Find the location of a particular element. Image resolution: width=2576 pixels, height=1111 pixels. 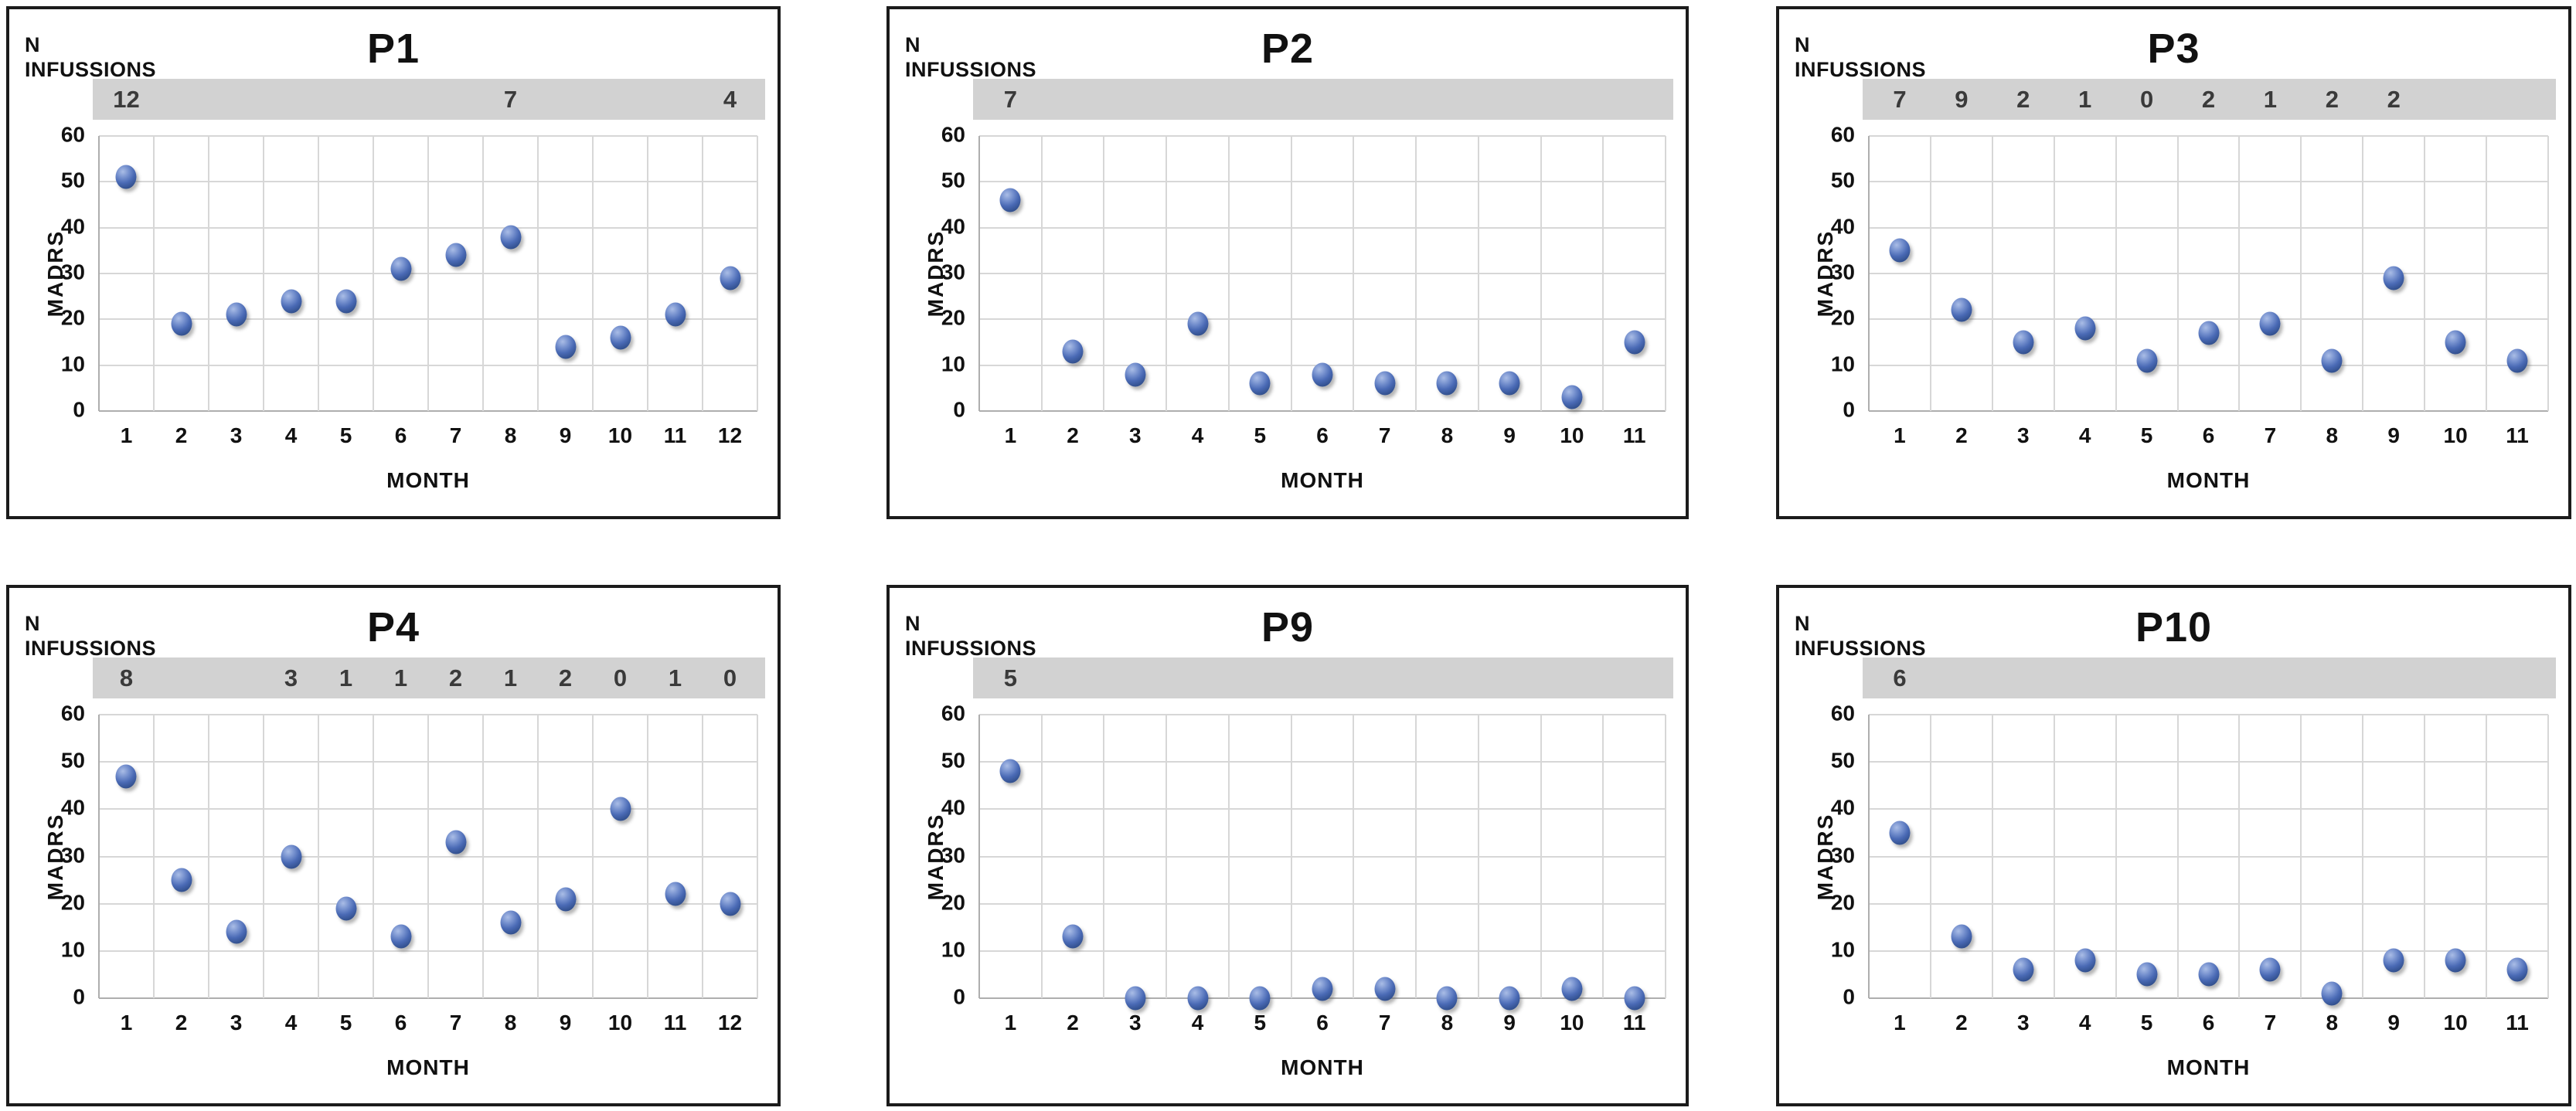

chart-title: P4 is located at coordinates (393, 628).